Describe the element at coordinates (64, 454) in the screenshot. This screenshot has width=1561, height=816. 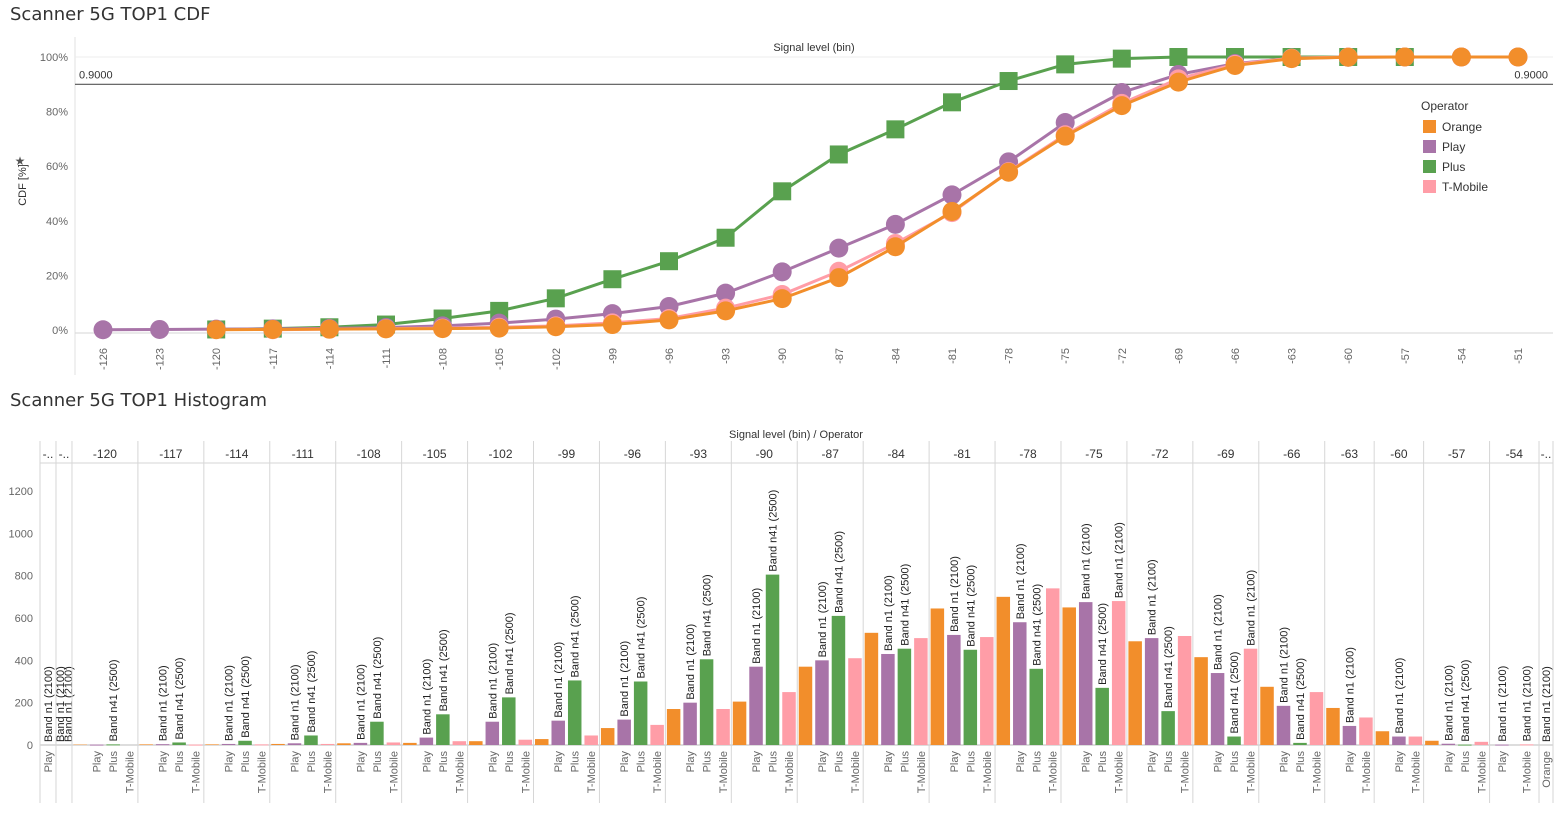
I see `hist-bin-label: -..` at that location.